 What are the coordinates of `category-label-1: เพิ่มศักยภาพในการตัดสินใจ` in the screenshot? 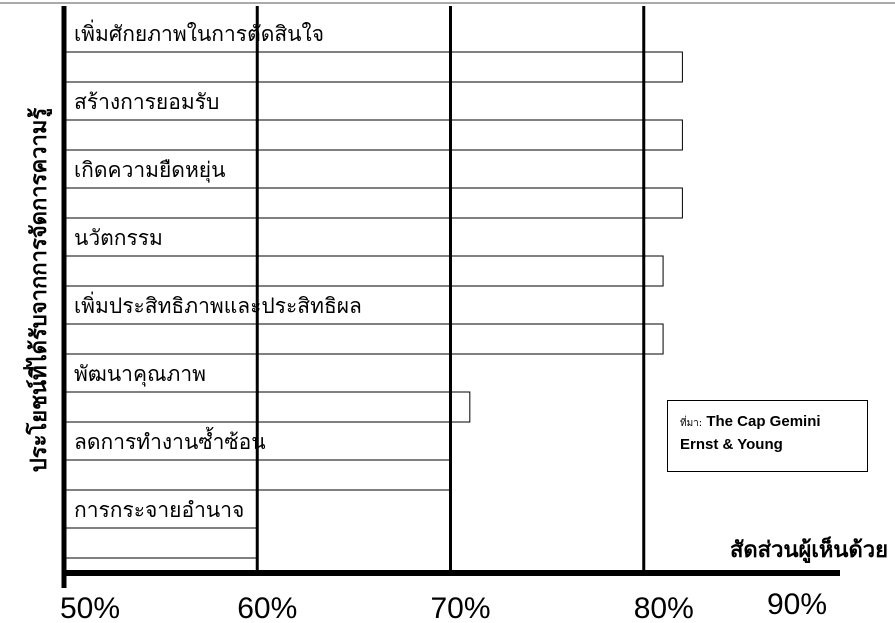 It's located at (199, 32).